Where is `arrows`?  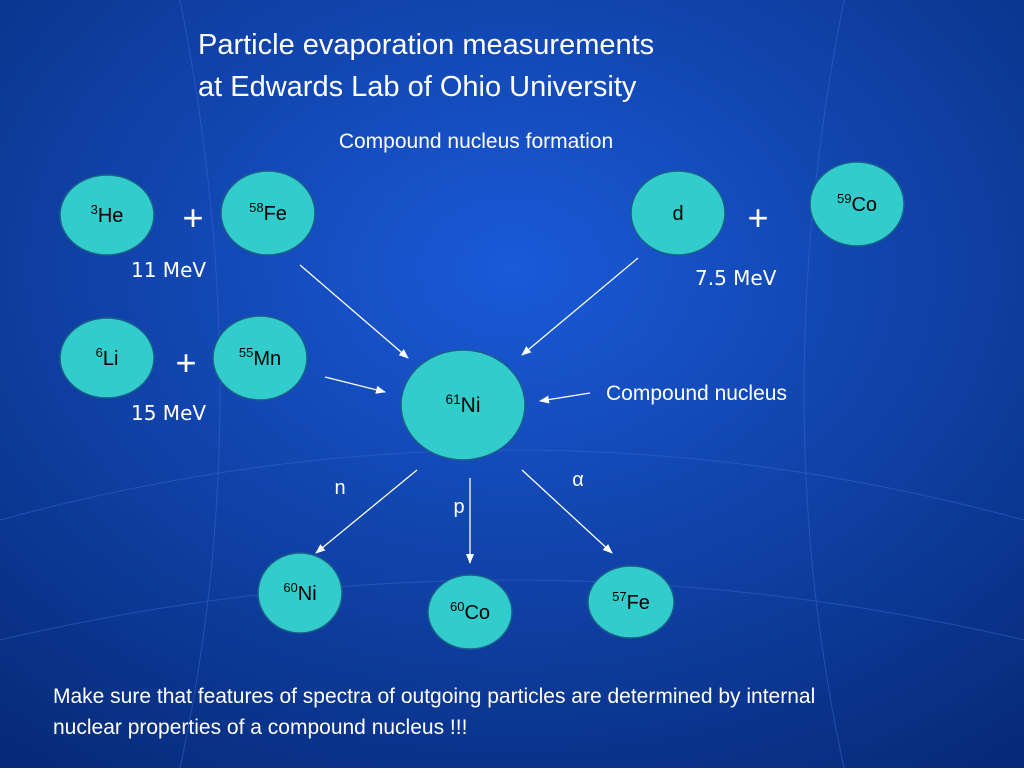 arrows is located at coordinates (469, 410).